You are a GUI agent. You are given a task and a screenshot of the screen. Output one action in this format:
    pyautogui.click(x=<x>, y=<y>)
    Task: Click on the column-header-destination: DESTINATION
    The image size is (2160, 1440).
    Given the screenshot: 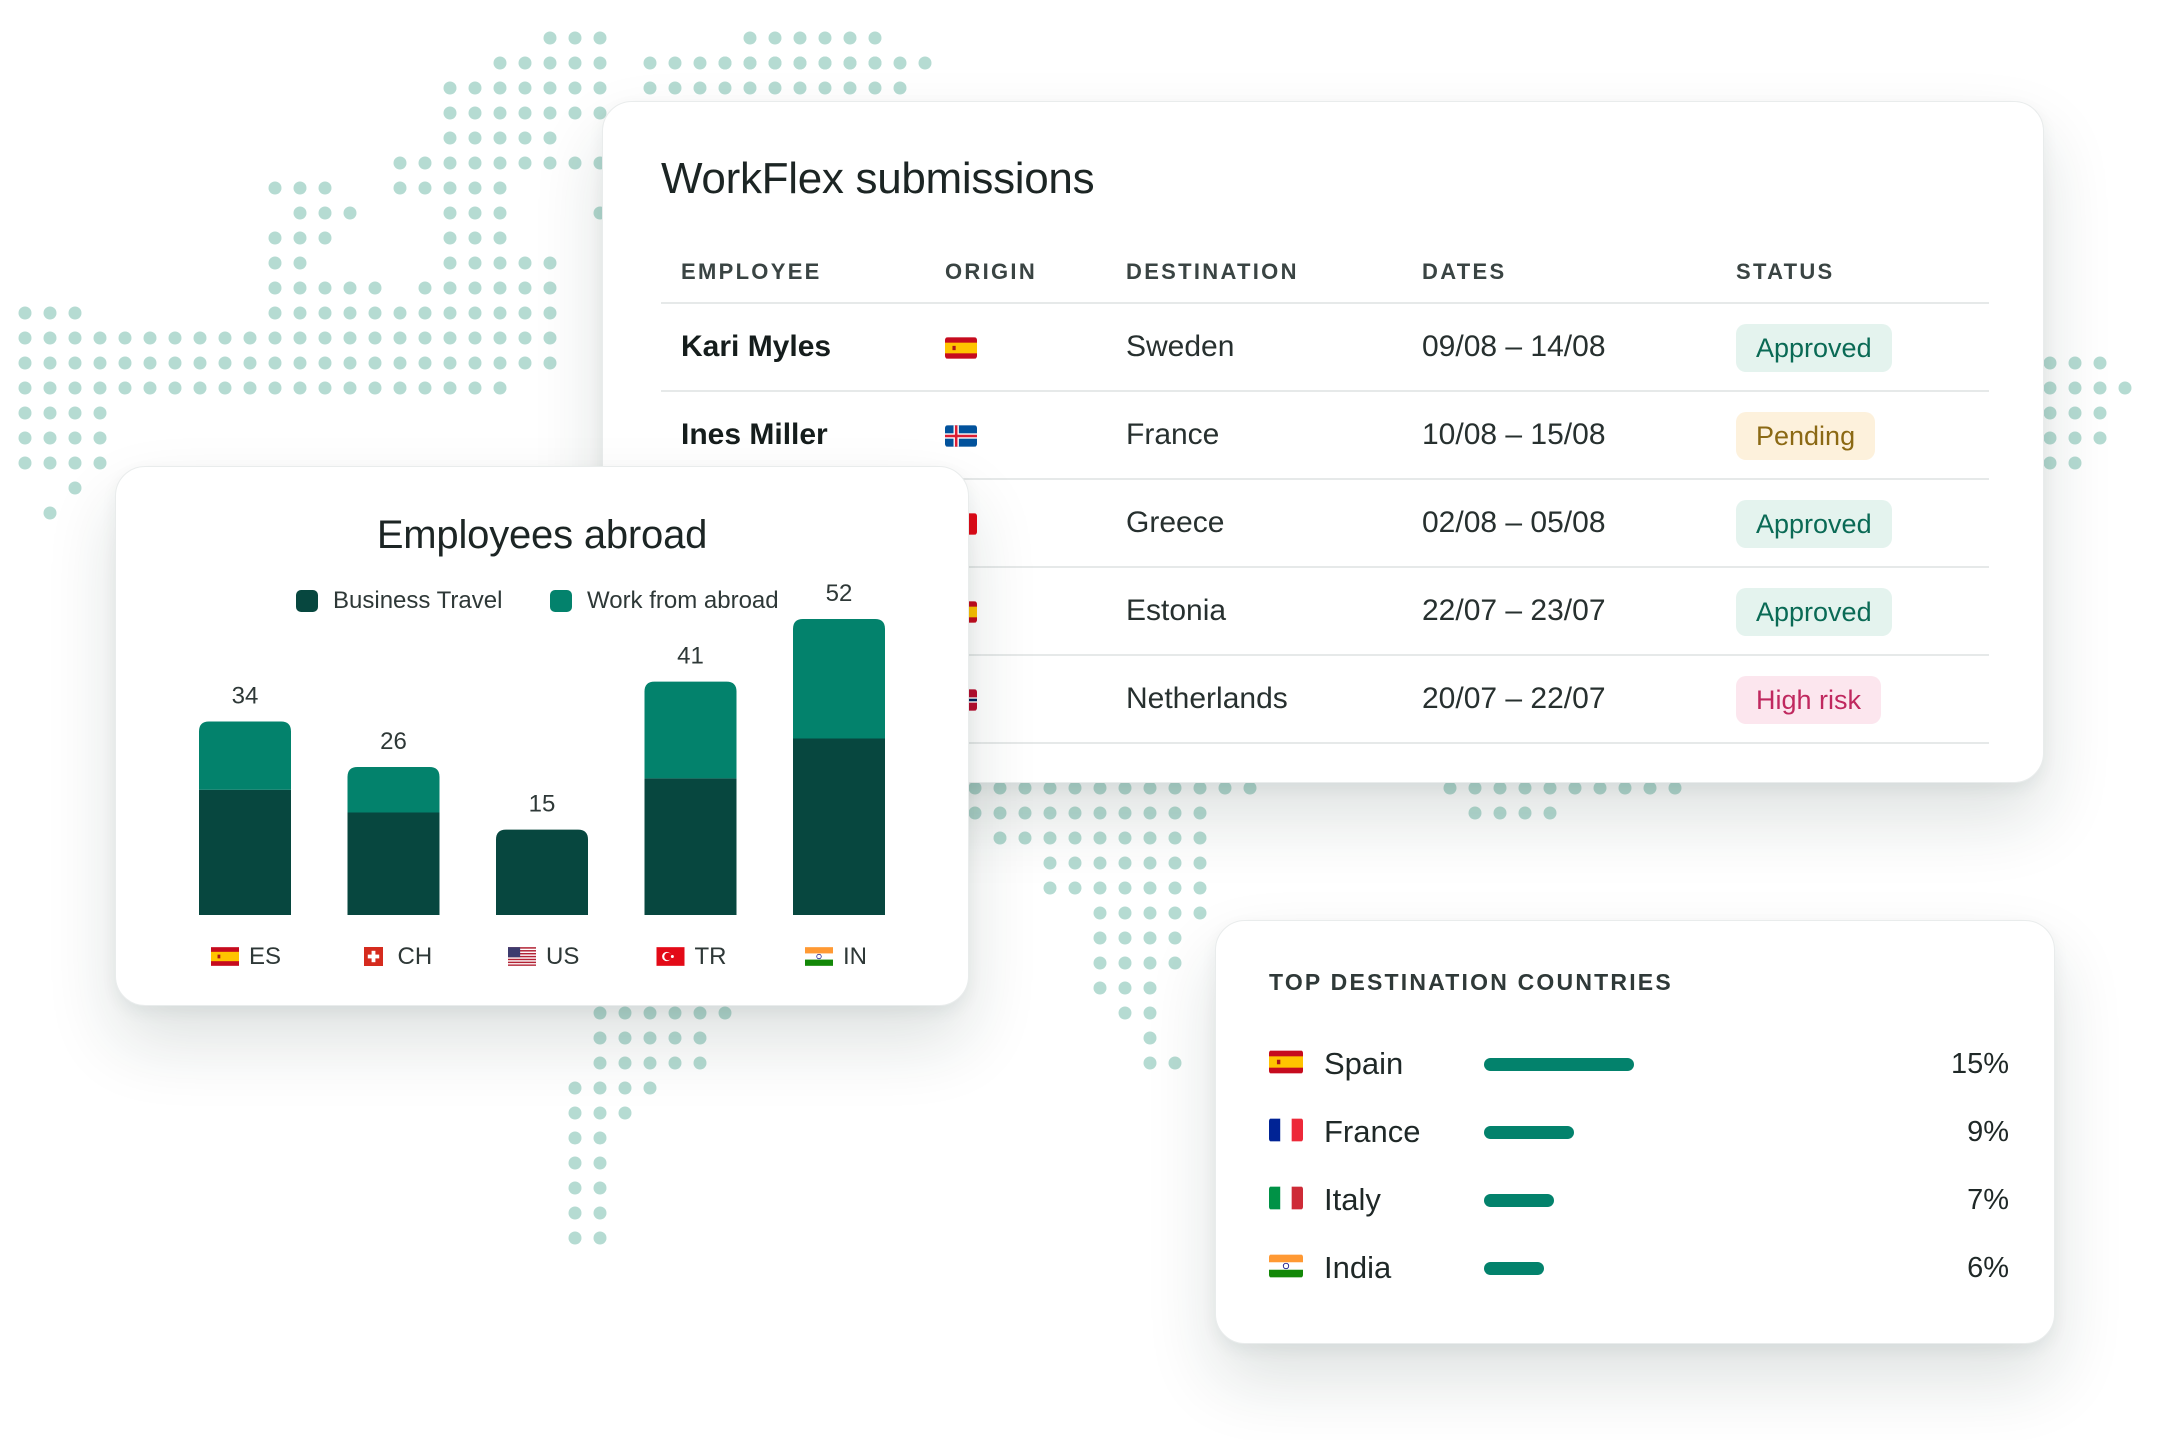 What is the action you would take?
    pyautogui.click(x=1212, y=271)
    